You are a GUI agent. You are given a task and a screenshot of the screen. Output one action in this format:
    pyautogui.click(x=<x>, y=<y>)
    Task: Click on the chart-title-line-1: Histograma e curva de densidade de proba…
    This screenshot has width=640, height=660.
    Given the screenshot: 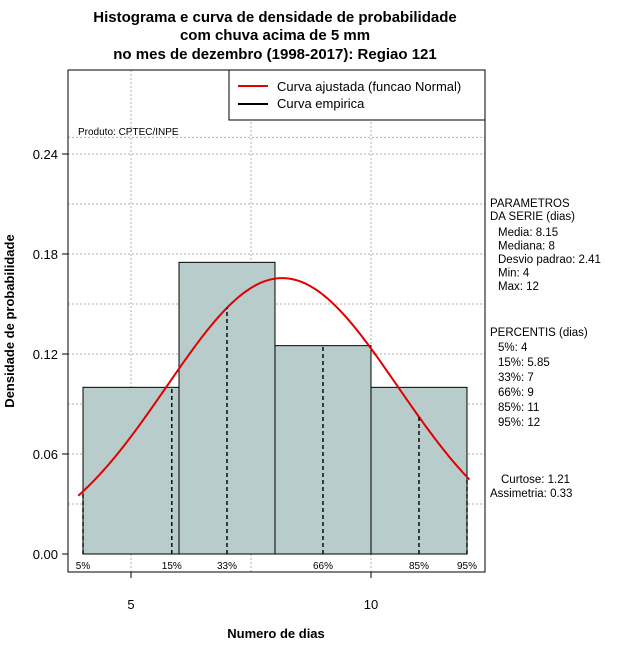 What is the action you would take?
    pyautogui.click(x=274, y=17)
    